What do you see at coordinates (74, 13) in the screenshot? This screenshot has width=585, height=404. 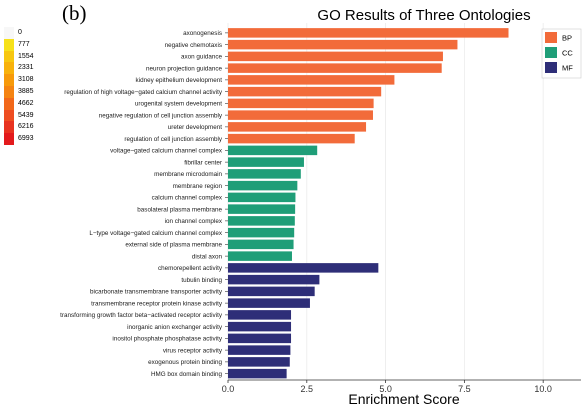 I see `panel-label: (b)` at bounding box center [74, 13].